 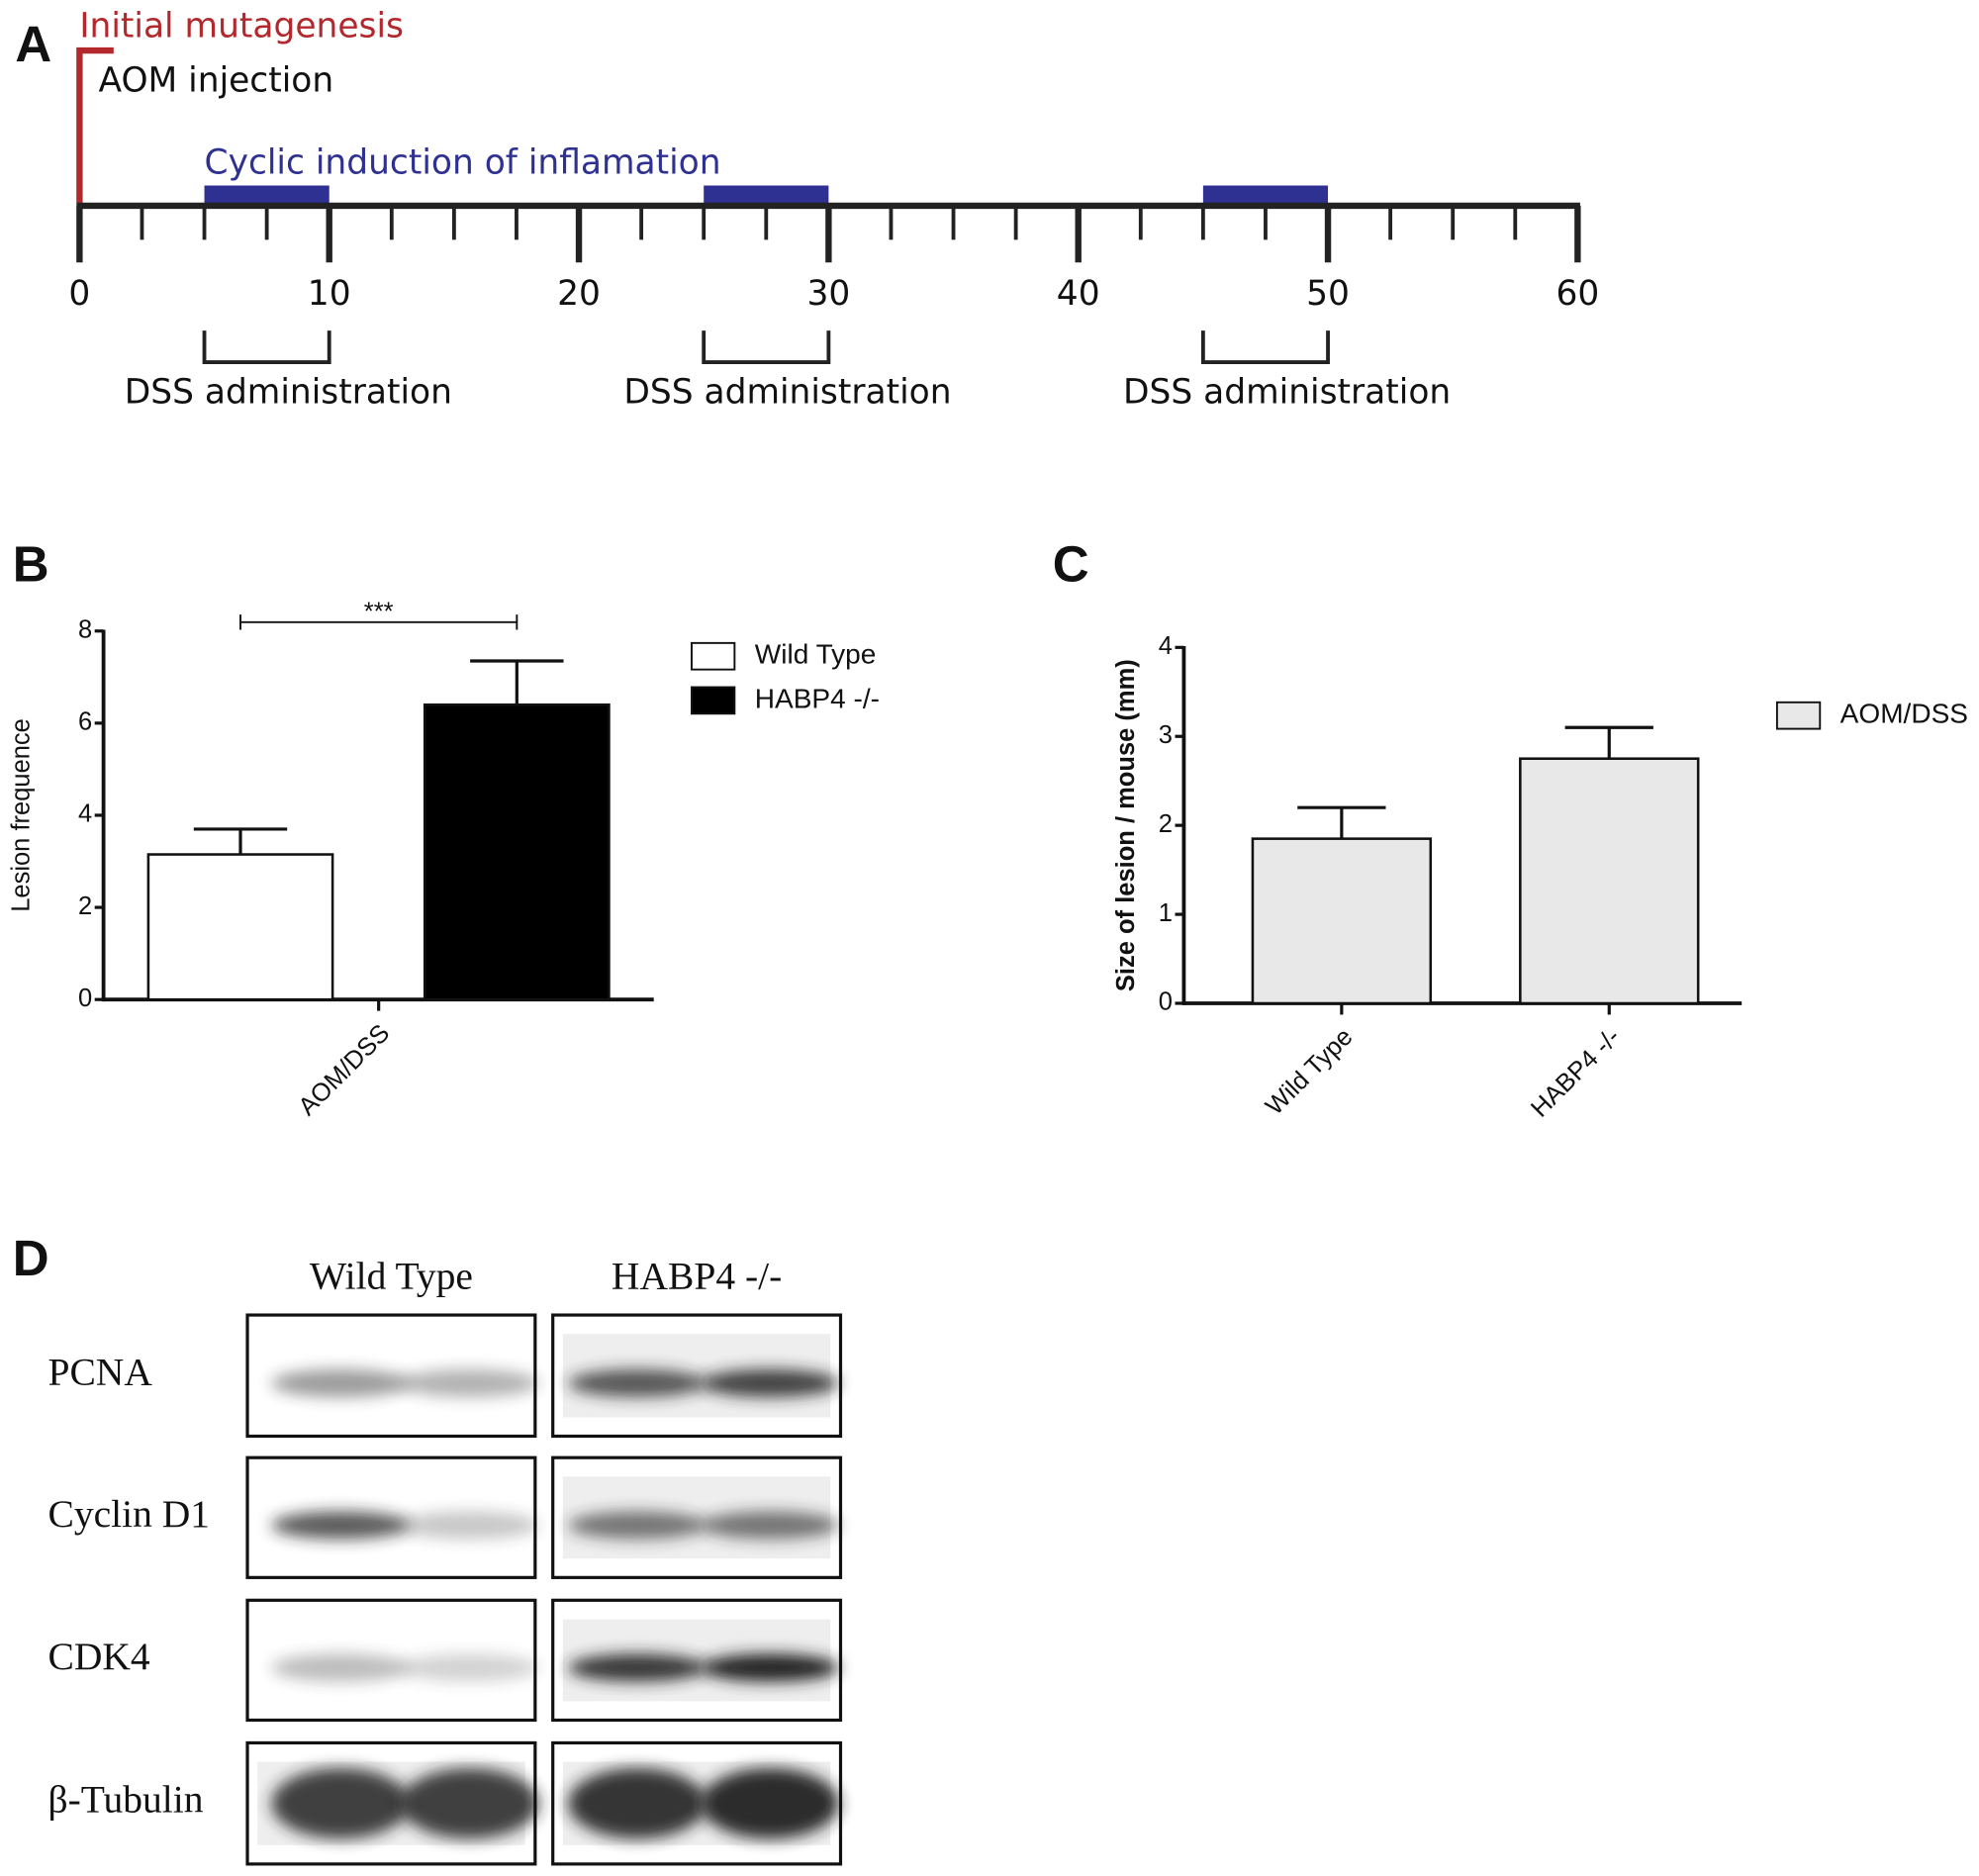 I want to click on y-axis-label: Lesion frequence, so click(x=22, y=815).